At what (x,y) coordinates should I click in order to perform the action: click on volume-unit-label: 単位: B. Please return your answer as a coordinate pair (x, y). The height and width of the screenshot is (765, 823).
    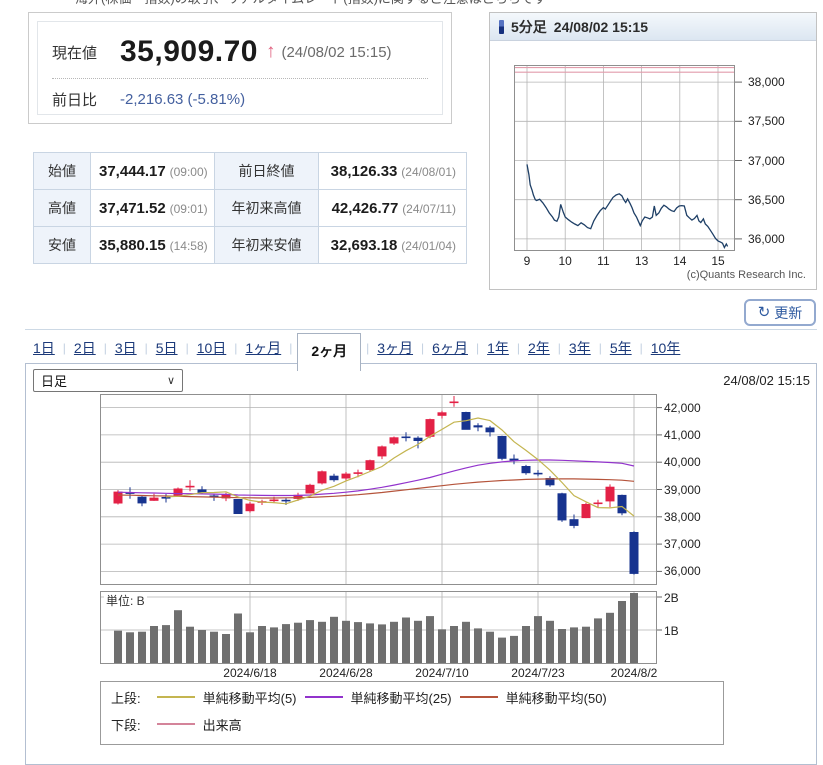
    Looking at the image, I should click on (125, 600).